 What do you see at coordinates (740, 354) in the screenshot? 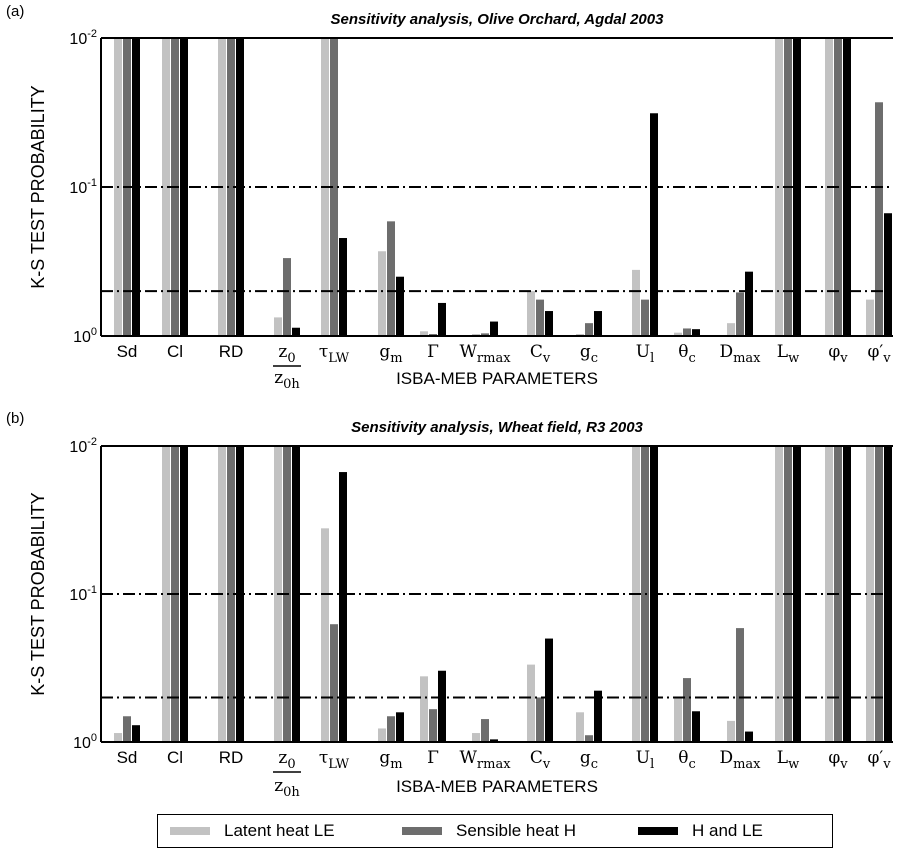
I see `x-tick-label: Dmax` at bounding box center [740, 354].